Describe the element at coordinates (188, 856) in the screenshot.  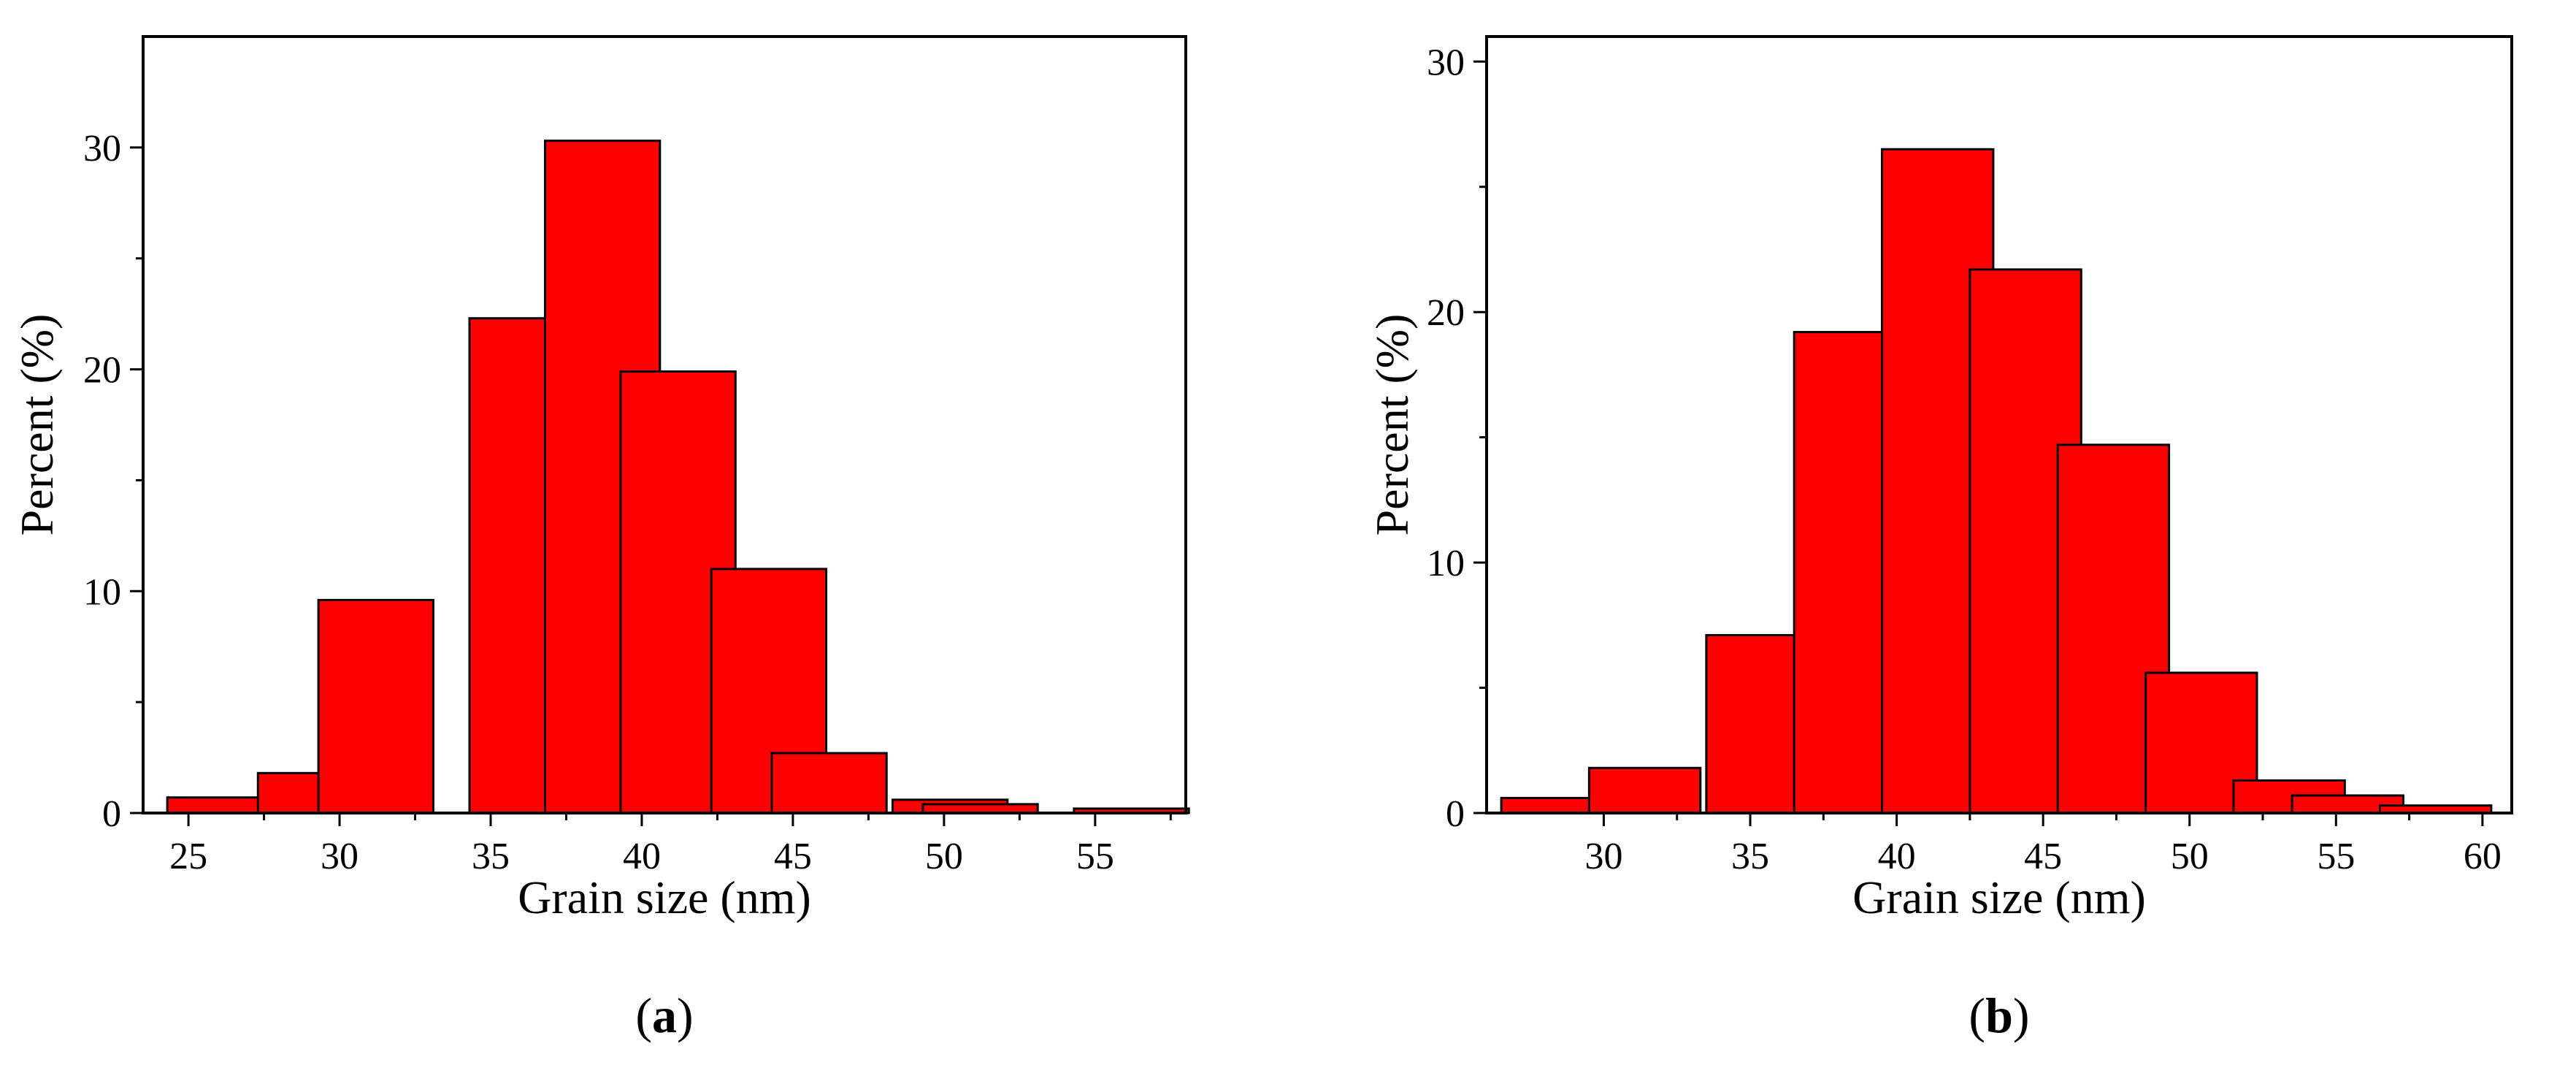
I see `x-tick-label: 25` at that location.